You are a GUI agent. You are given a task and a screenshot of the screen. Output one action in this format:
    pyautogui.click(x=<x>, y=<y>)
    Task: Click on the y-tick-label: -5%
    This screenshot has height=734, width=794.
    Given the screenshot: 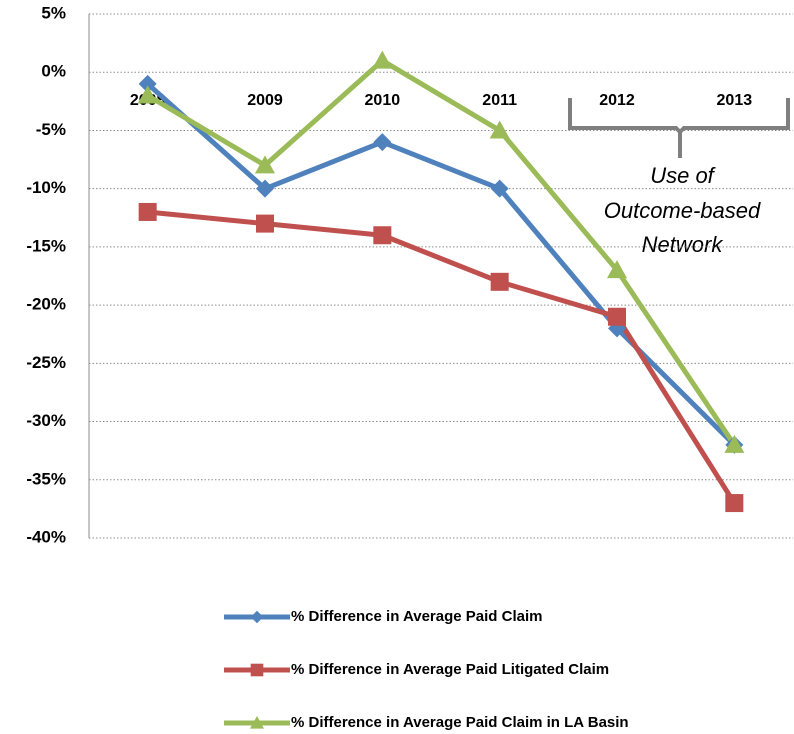 What is the action you would take?
    pyautogui.click(x=51, y=129)
    